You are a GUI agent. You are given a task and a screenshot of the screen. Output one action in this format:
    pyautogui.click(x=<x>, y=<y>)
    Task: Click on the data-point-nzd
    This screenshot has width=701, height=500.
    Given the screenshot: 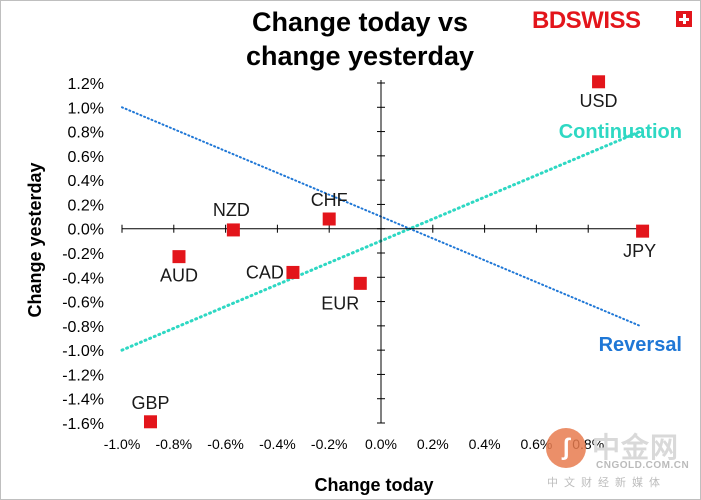 What is the action you would take?
    pyautogui.click(x=233, y=230)
    